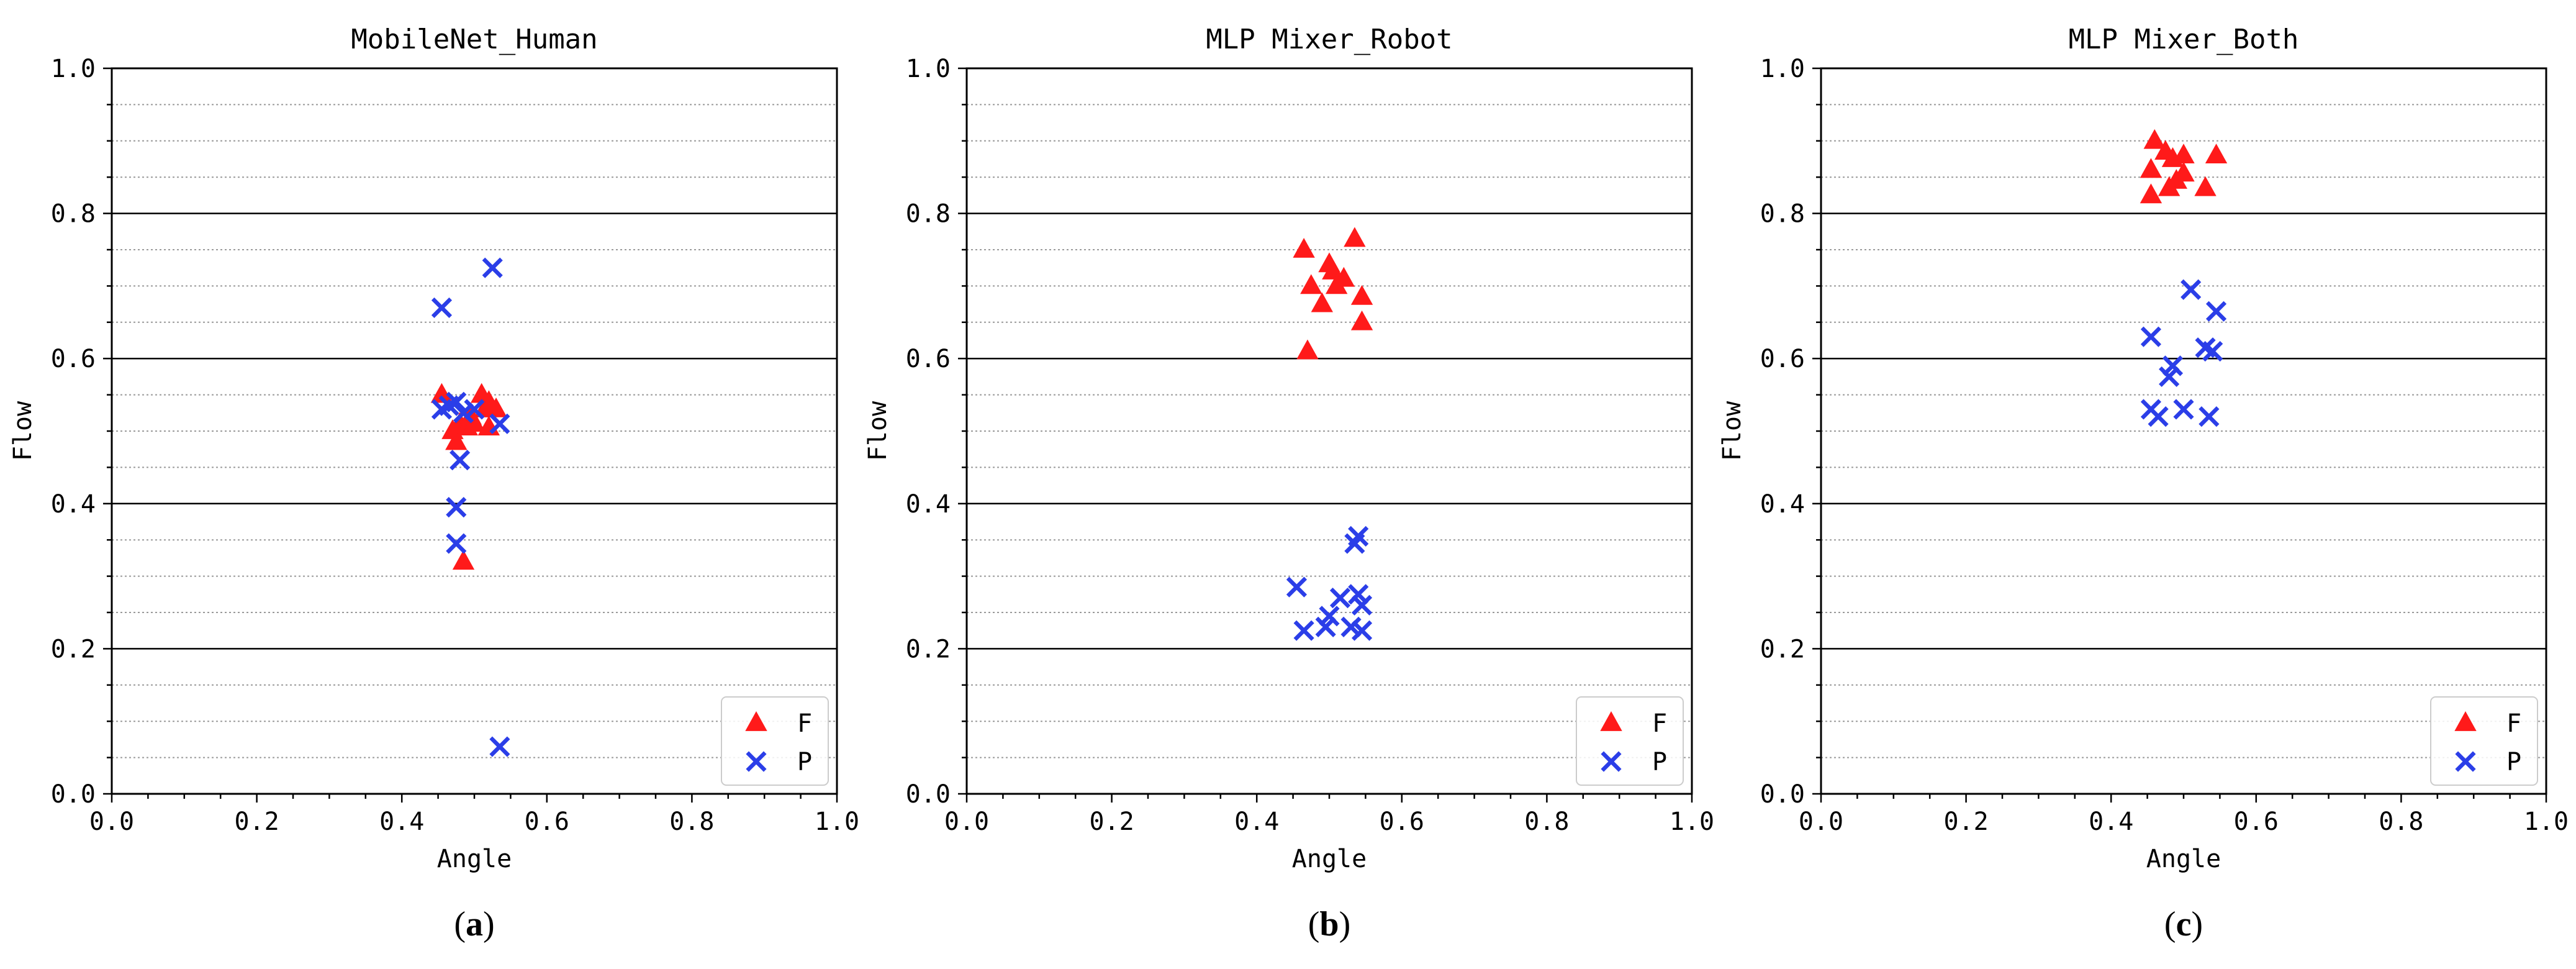  What do you see at coordinates (928, 794) in the screenshot?
I see `y-tick-label: 0.0` at bounding box center [928, 794].